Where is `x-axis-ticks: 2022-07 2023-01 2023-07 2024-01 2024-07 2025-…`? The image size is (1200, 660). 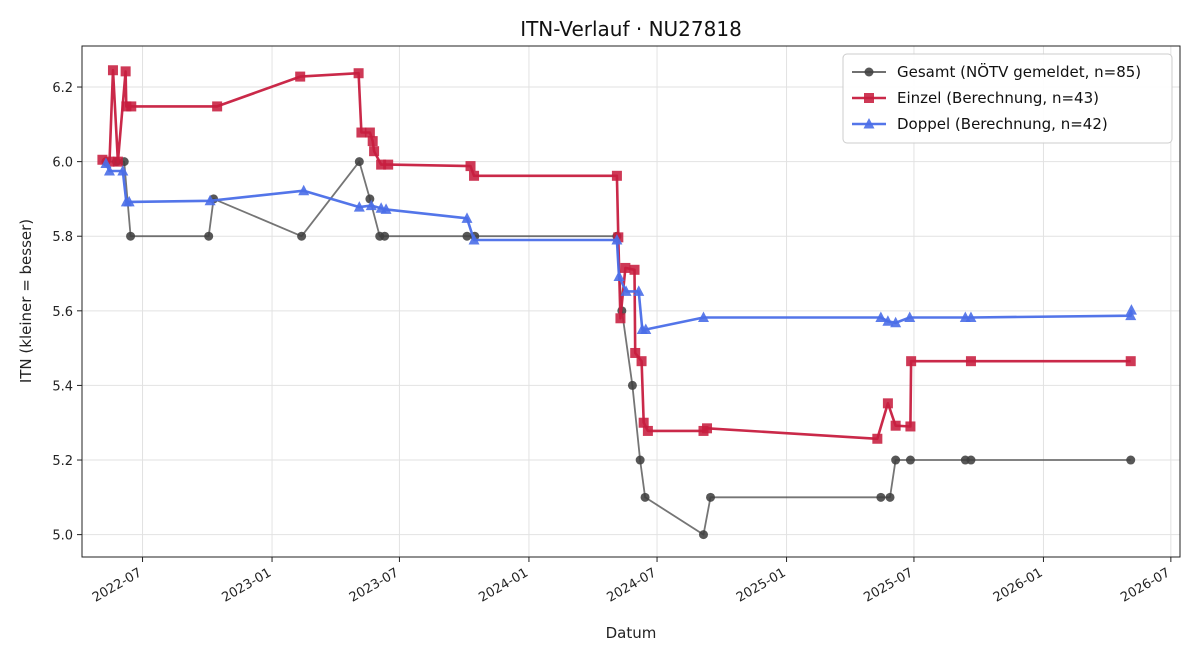 x-axis-ticks: 2022-07 2023-01 2023-07 2024-01 2024-07 2025-… is located at coordinates (631, 581).